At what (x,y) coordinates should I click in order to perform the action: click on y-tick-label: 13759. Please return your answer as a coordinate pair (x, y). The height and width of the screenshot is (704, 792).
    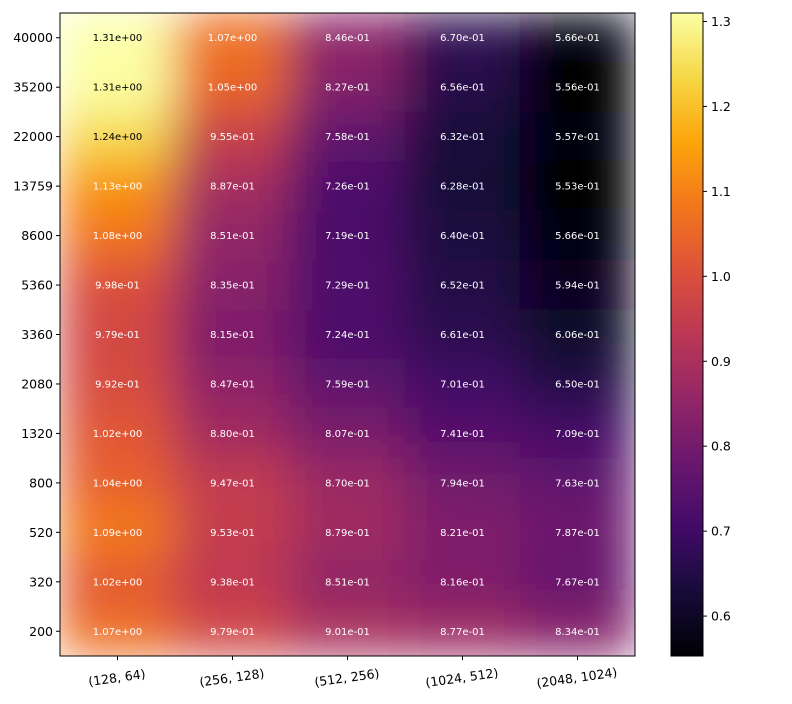
    Looking at the image, I should click on (33, 186).